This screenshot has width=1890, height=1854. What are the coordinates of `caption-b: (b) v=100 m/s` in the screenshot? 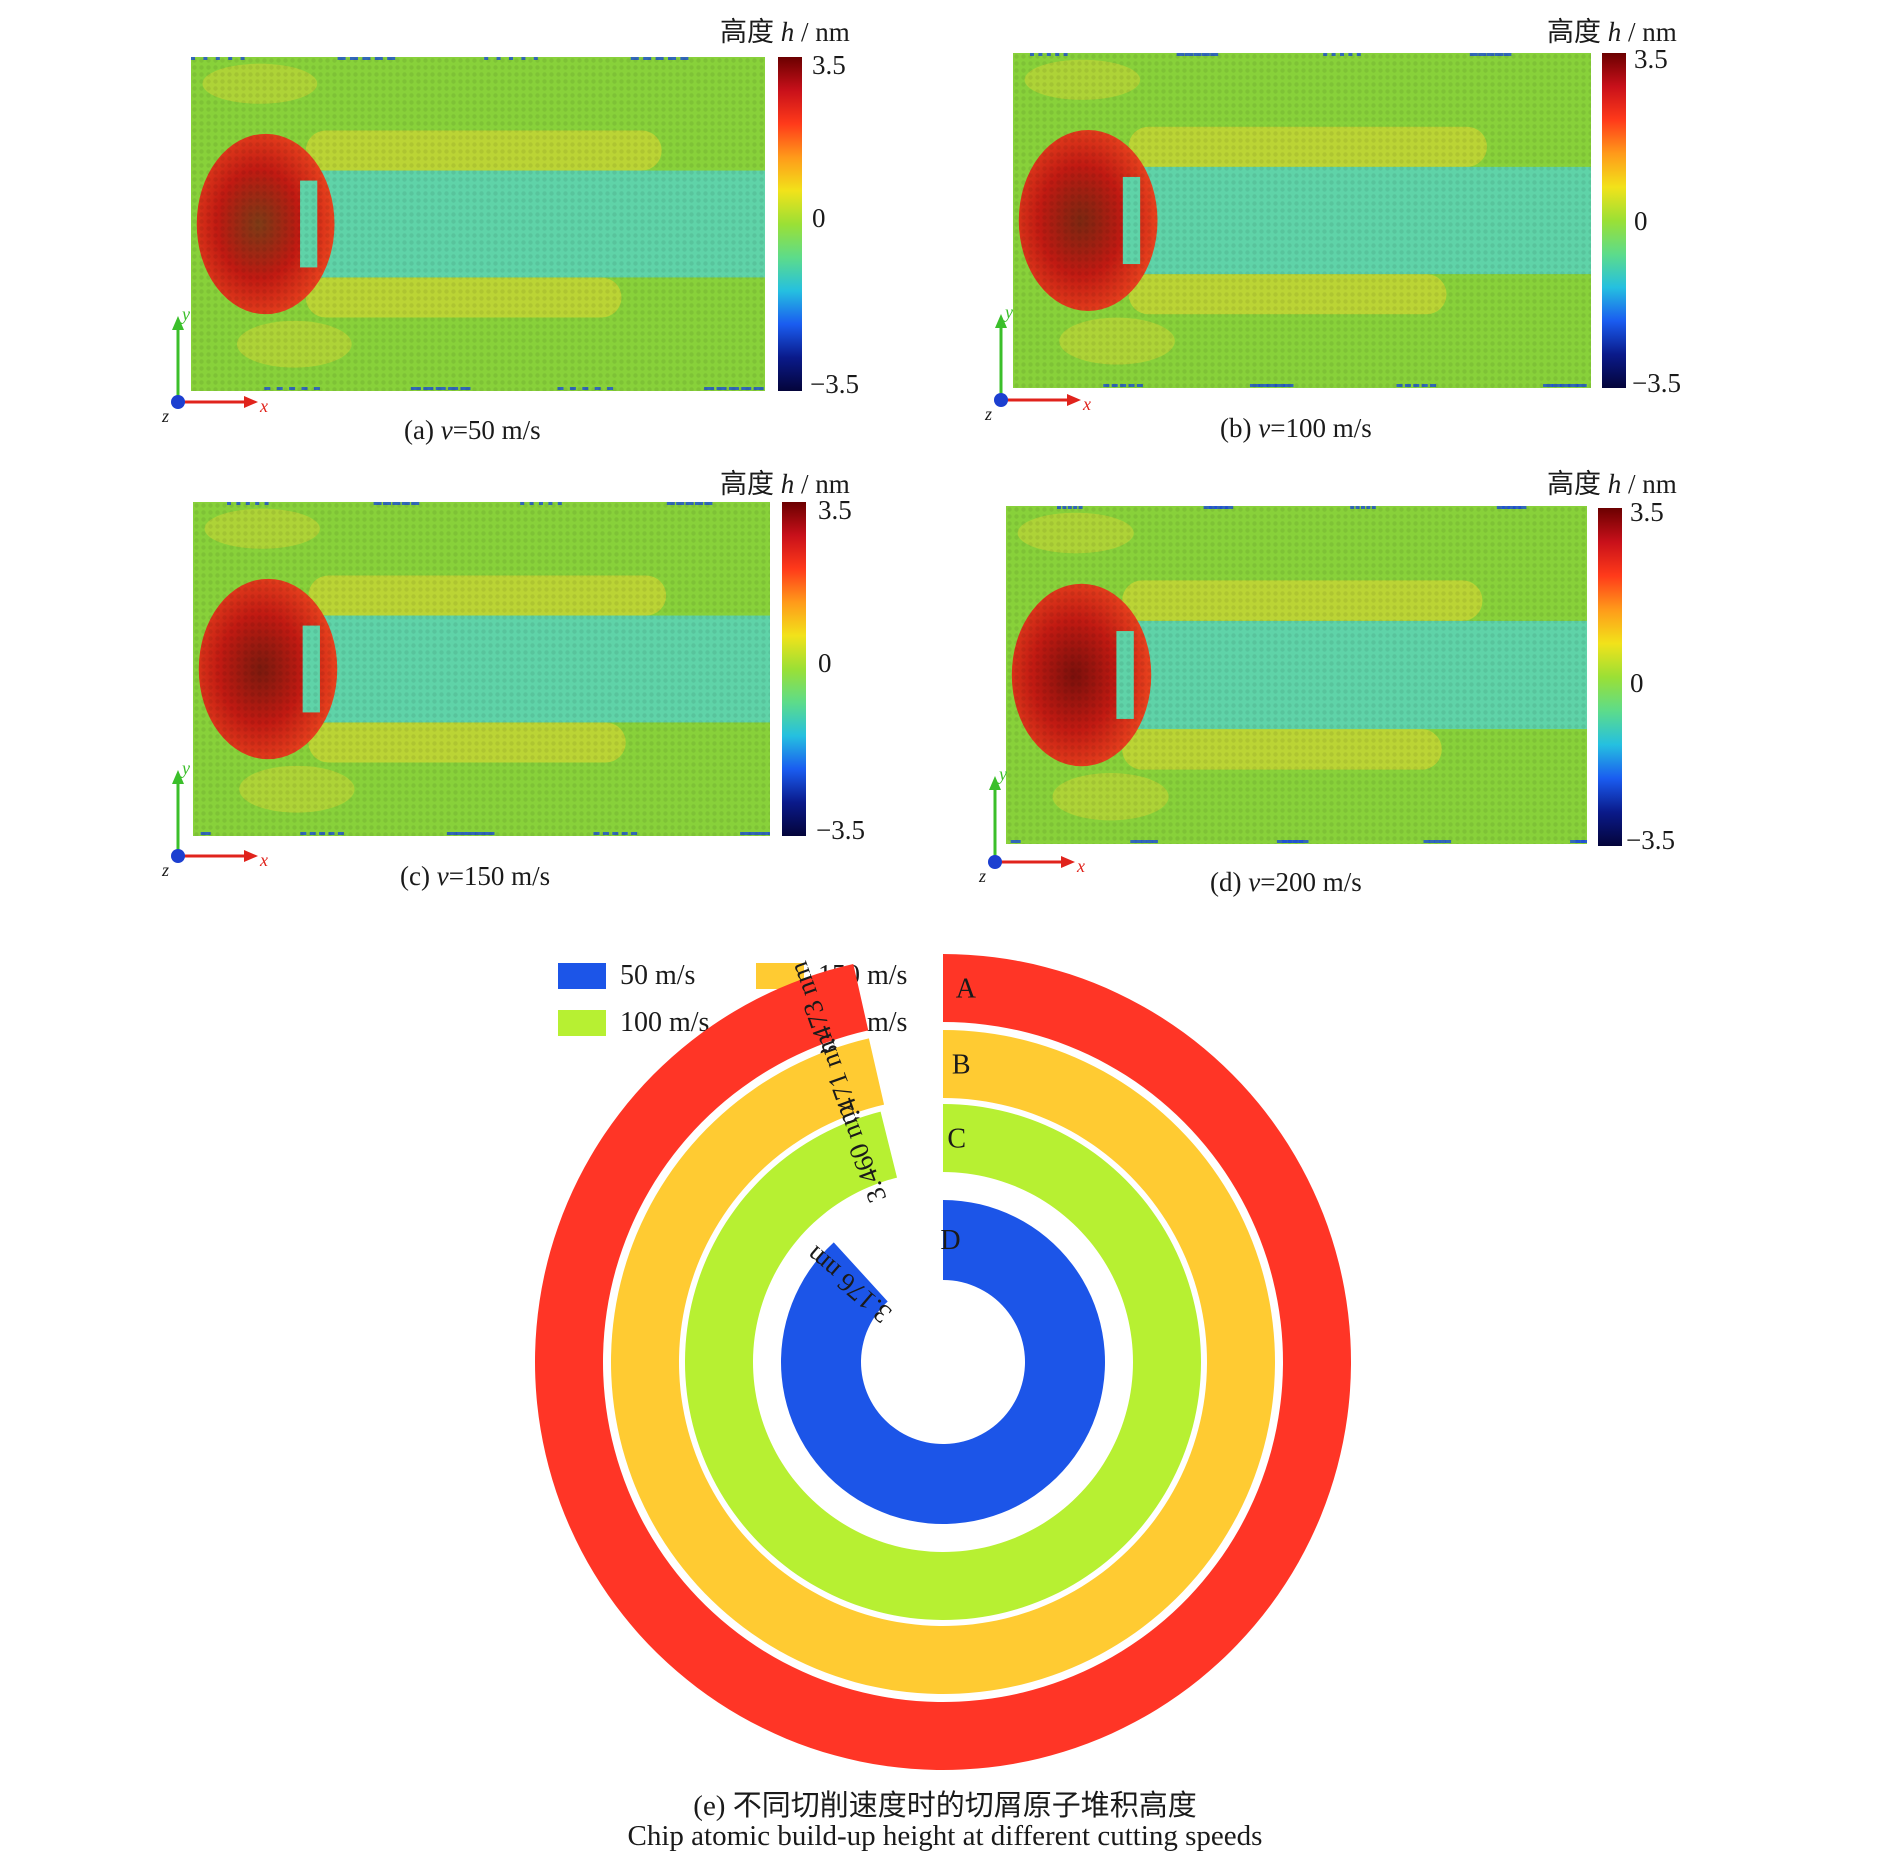 It's located at (1296, 428).